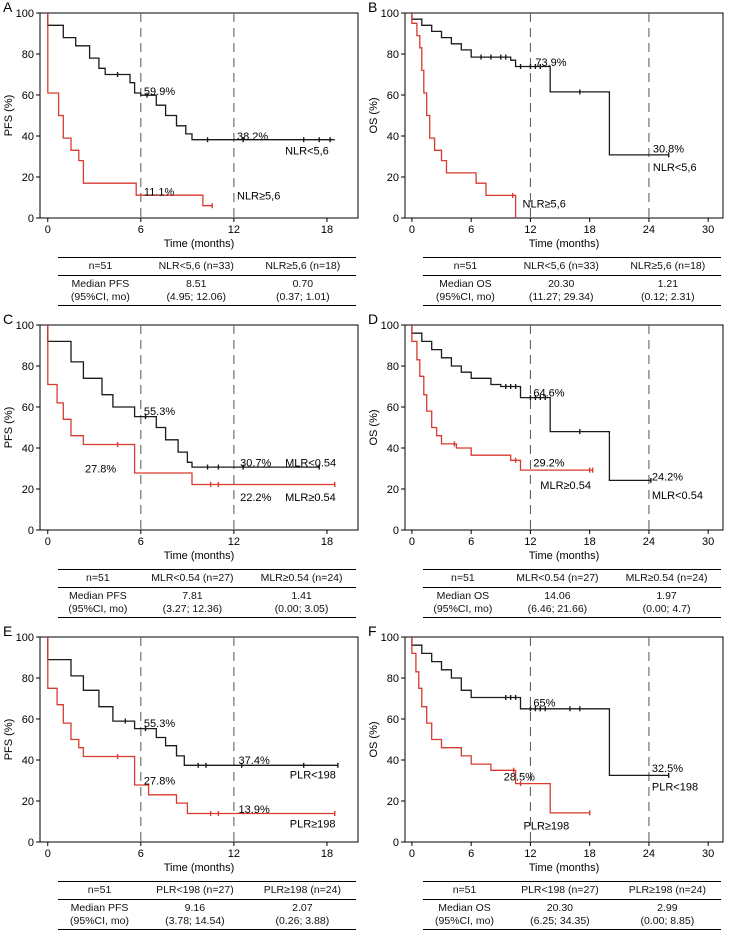  What do you see at coordinates (372, 631) in the screenshot?
I see `panel-label: F` at bounding box center [372, 631].